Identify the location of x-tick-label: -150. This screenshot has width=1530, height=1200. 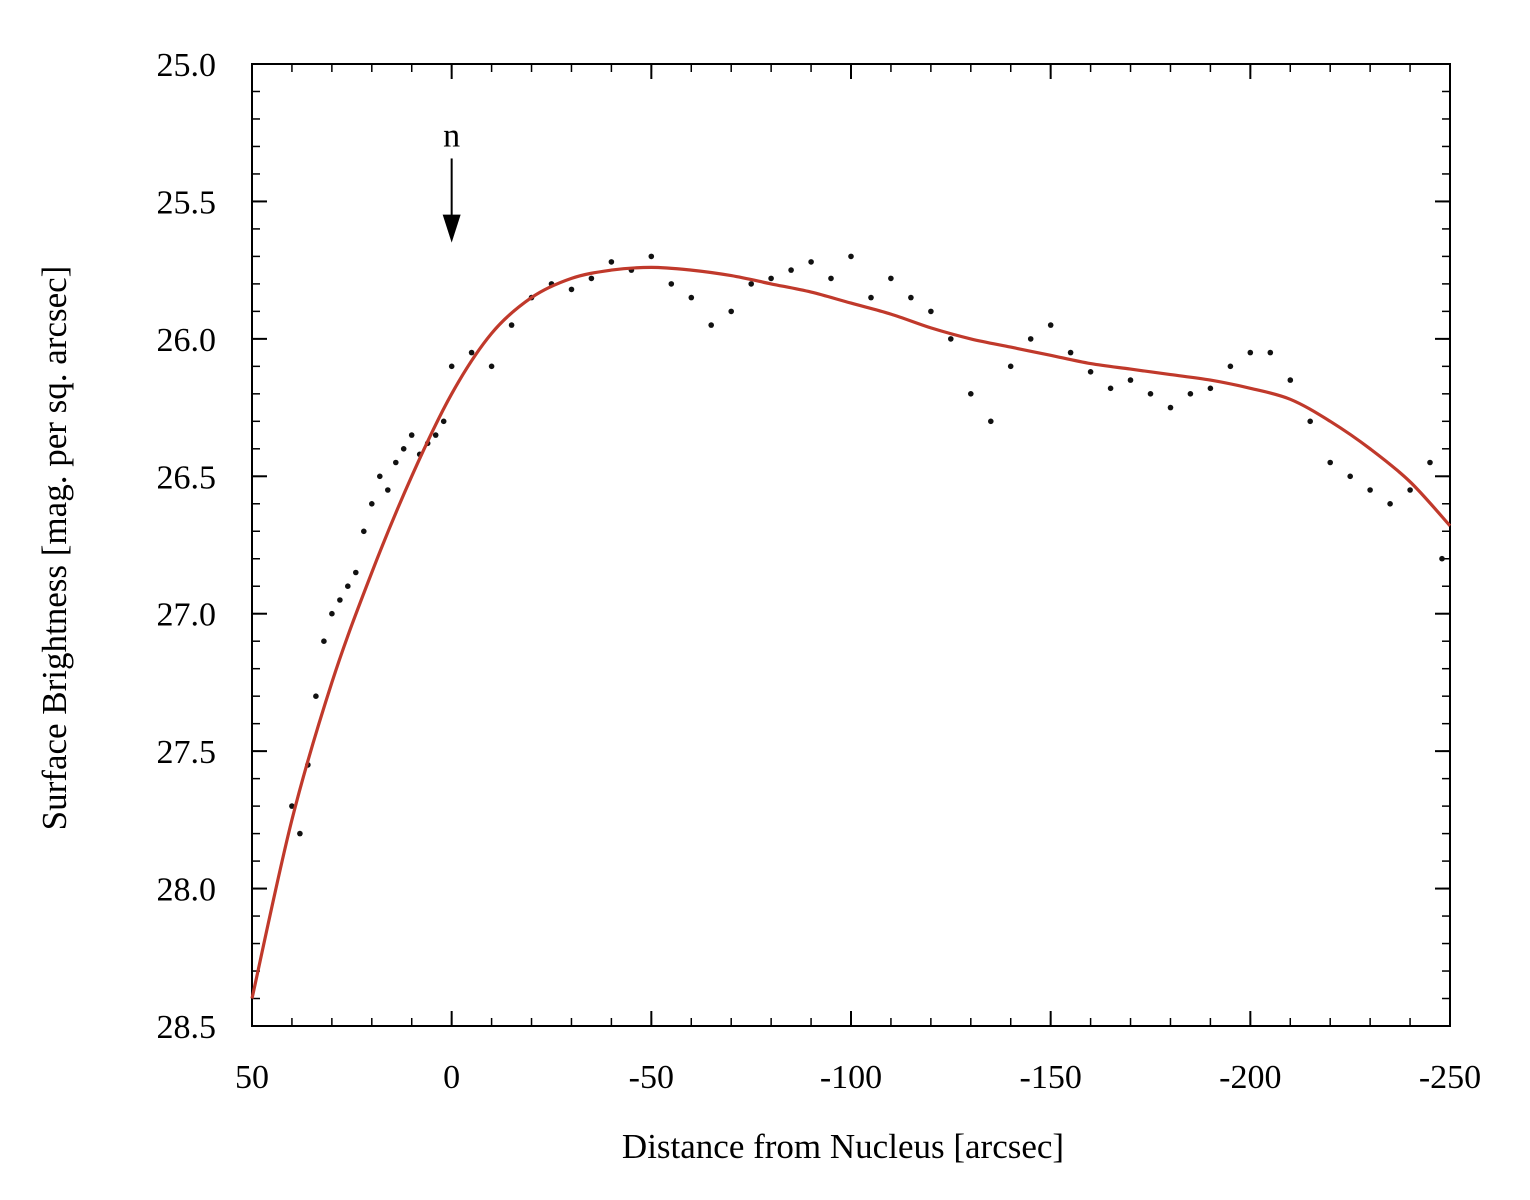
(1051, 1077).